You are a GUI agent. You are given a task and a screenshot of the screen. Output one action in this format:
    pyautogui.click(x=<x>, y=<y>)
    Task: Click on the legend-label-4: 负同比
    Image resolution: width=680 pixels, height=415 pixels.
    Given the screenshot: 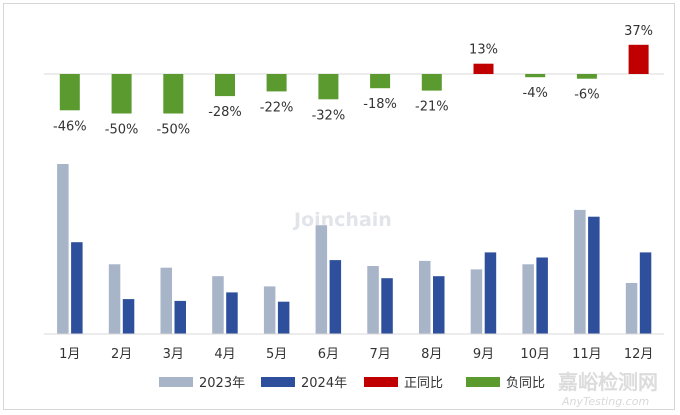 What is the action you would take?
    pyautogui.click(x=525, y=383)
    